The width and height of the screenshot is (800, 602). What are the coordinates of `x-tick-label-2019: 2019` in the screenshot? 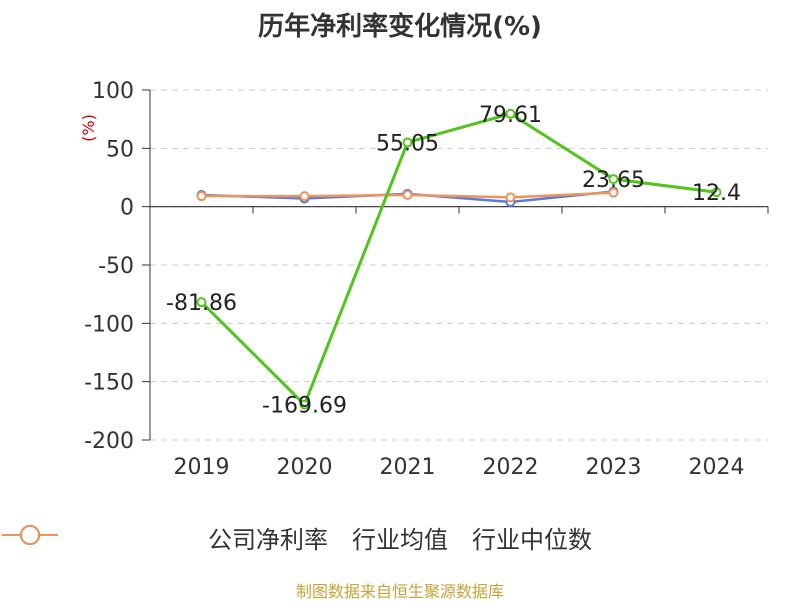 It's located at (202, 467).